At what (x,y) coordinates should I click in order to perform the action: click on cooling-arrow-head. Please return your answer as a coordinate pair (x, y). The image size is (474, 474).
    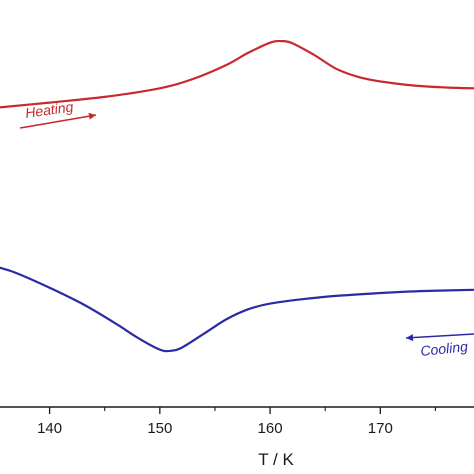
    Looking at the image, I should click on (410, 338).